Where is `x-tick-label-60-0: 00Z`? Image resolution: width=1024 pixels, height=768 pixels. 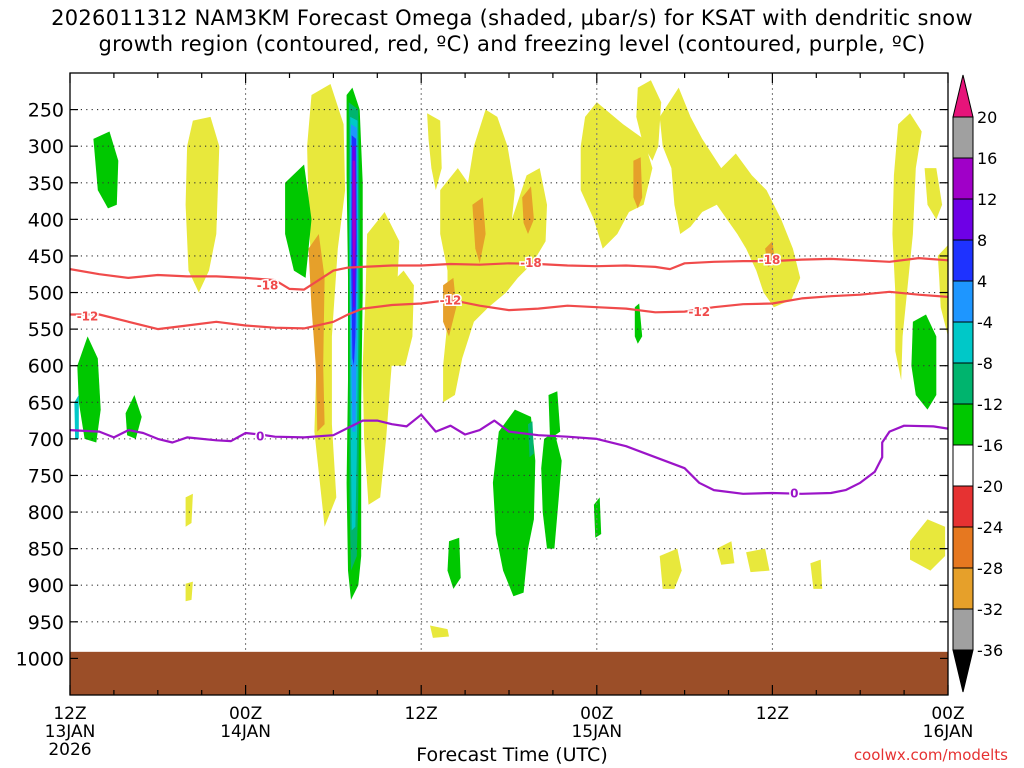 x-tick-label-60-0: 00Z is located at coordinates (947, 714).